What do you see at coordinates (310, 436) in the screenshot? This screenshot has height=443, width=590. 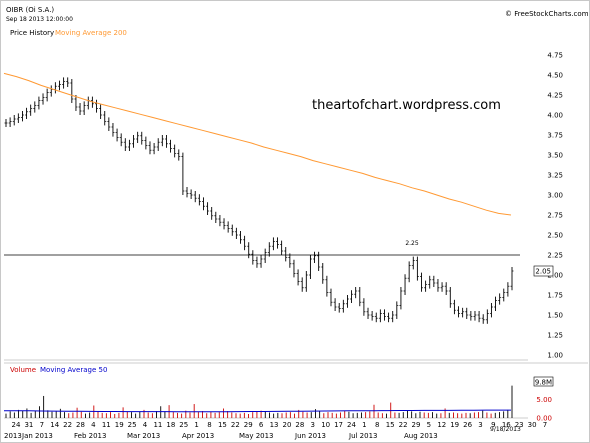 I see `month-label: Jun 2013` at bounding box center [310, 436].